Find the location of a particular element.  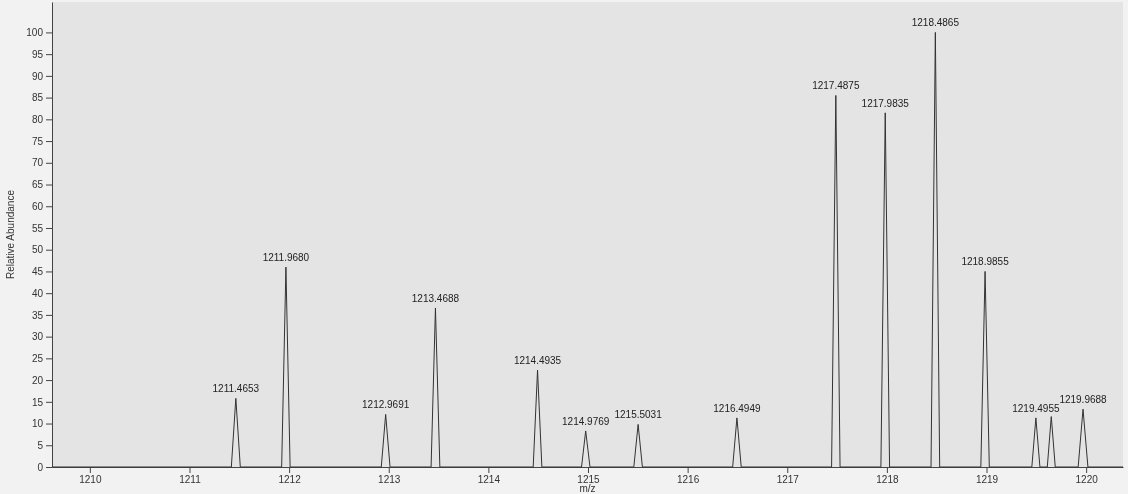

y-tick-label: 100 is located at coordinates (35, 33).